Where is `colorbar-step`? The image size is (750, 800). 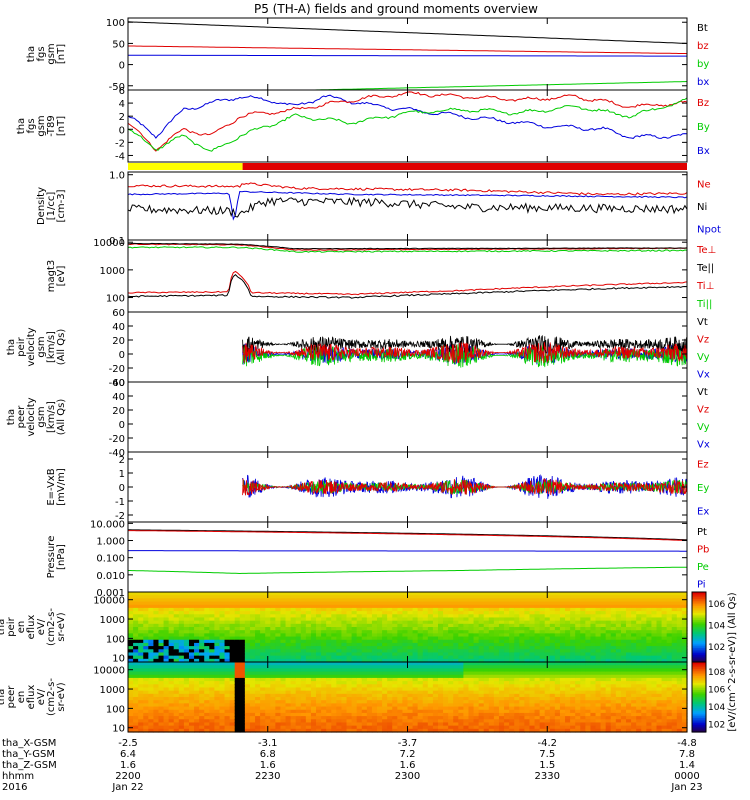 colorbar-step is located at coordinates (699, 626).